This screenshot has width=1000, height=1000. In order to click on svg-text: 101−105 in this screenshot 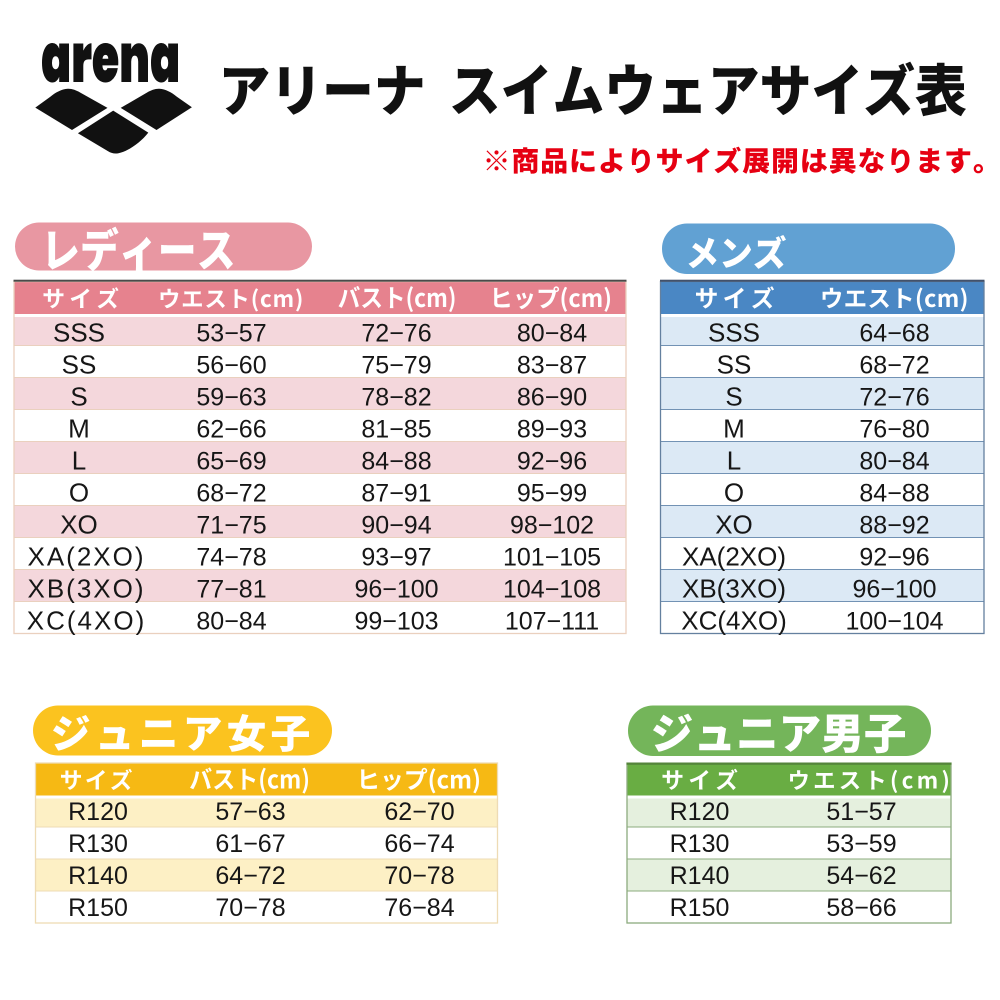, I will do `click(552, 558)`.